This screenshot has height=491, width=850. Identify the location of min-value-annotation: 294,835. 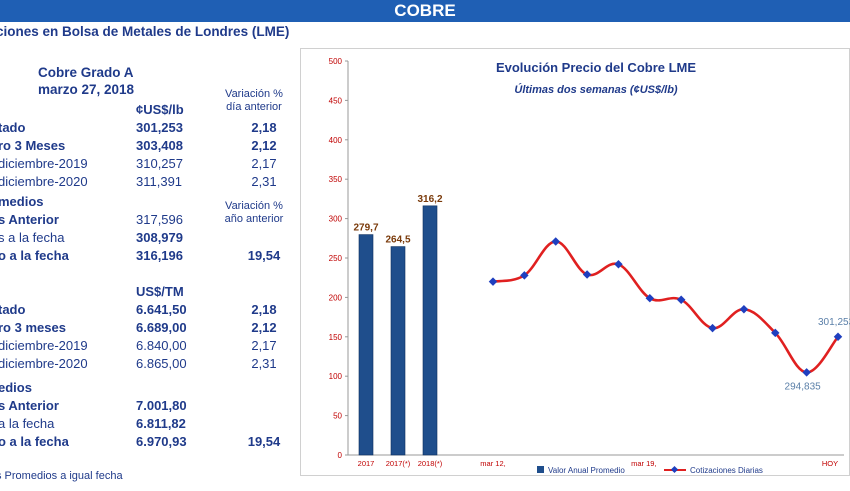
(803, 386).